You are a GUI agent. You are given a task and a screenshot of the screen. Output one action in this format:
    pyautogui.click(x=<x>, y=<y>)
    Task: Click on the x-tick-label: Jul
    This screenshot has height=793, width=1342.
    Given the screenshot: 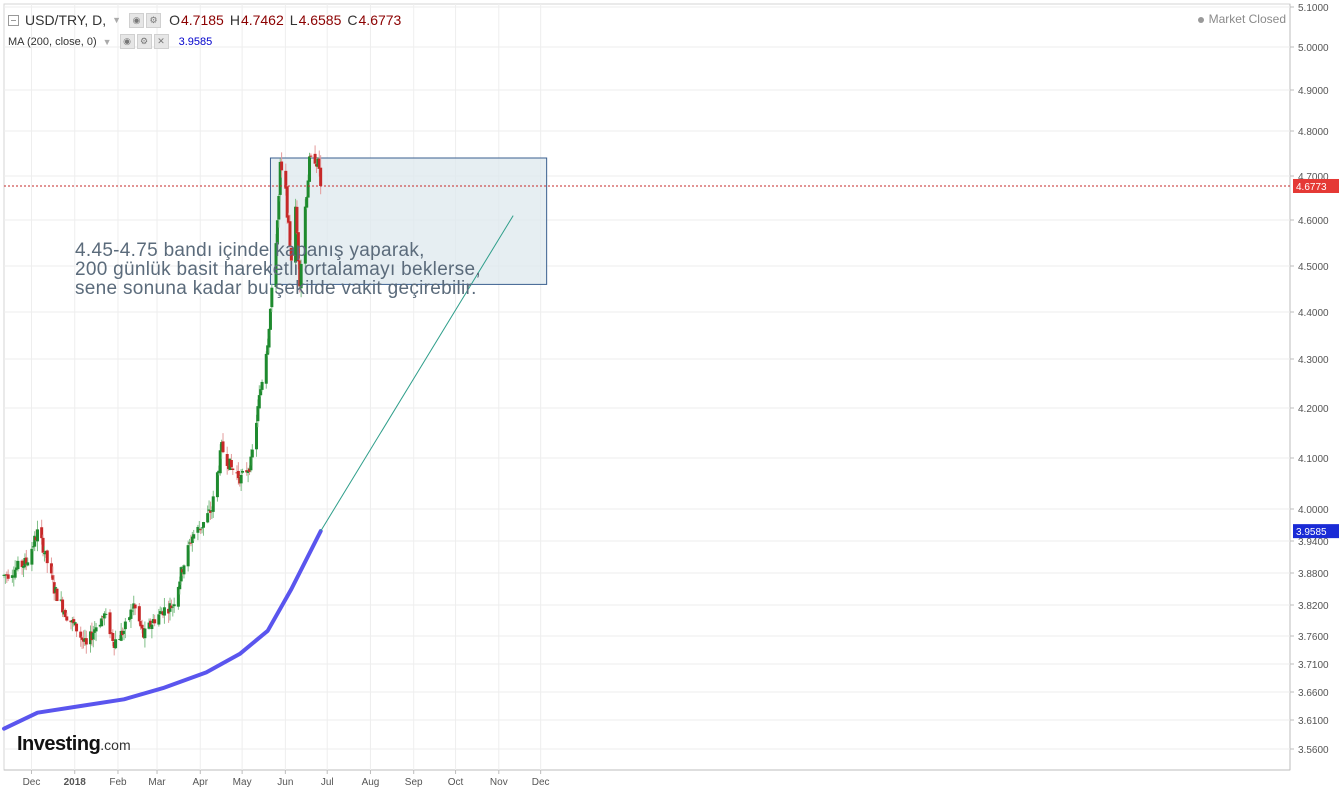 What is the action you would take?
    pyautogui.click(x=327, y=782)
    